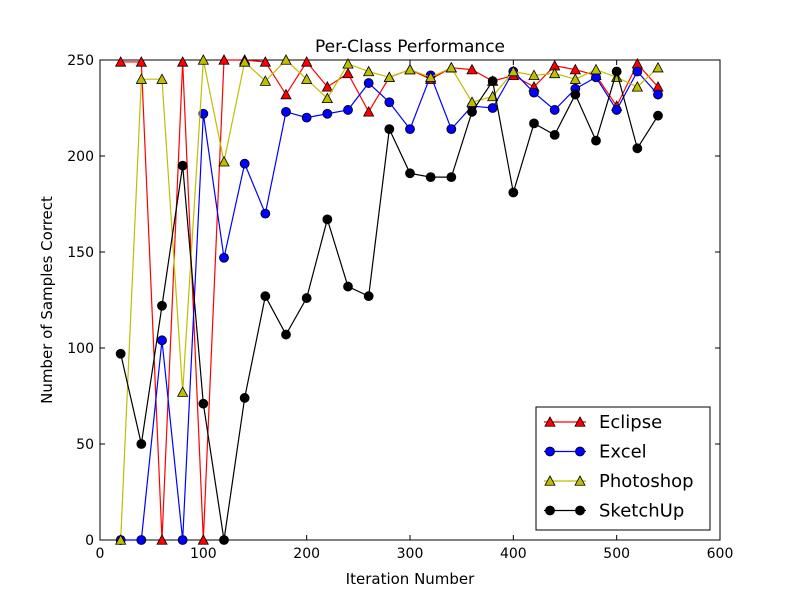  I want to click on y-tick-label: 0, so click(89, 541).